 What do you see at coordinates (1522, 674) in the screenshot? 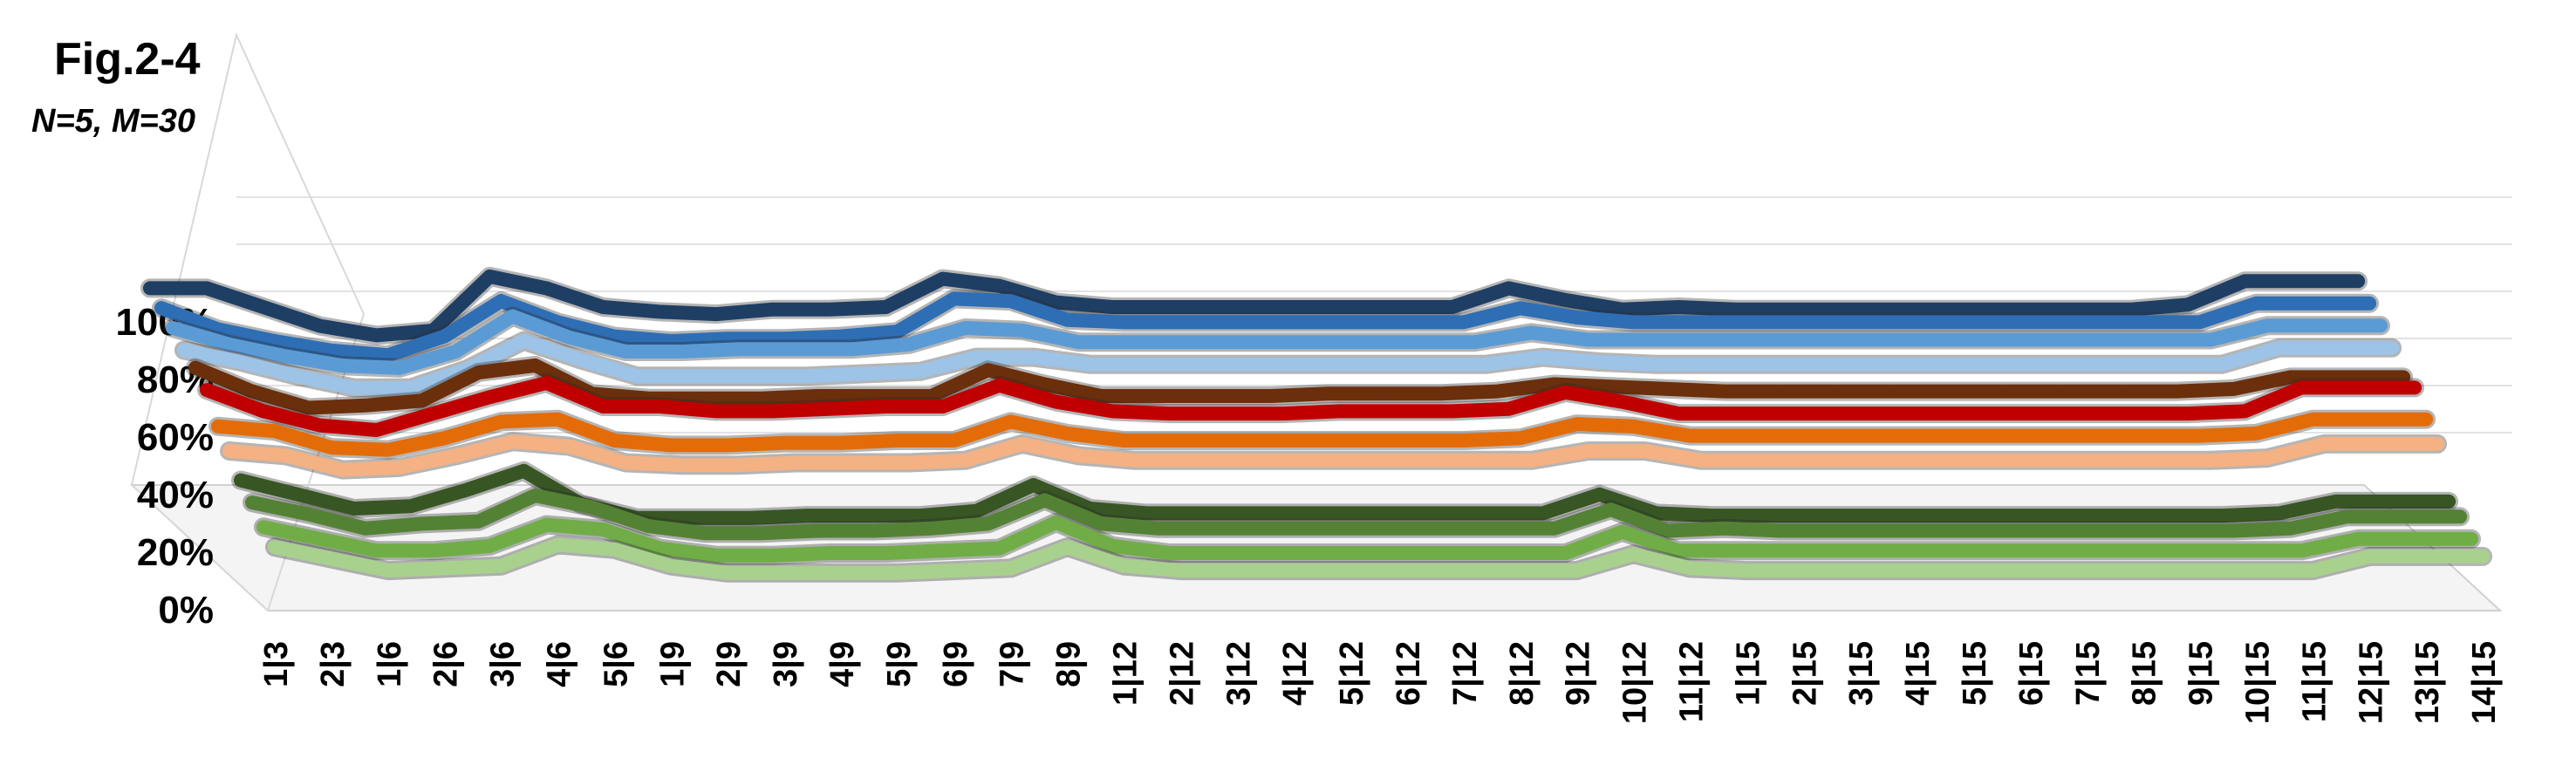
I see `x-tick-label: 8|12` at bounding box center [1522, 674].